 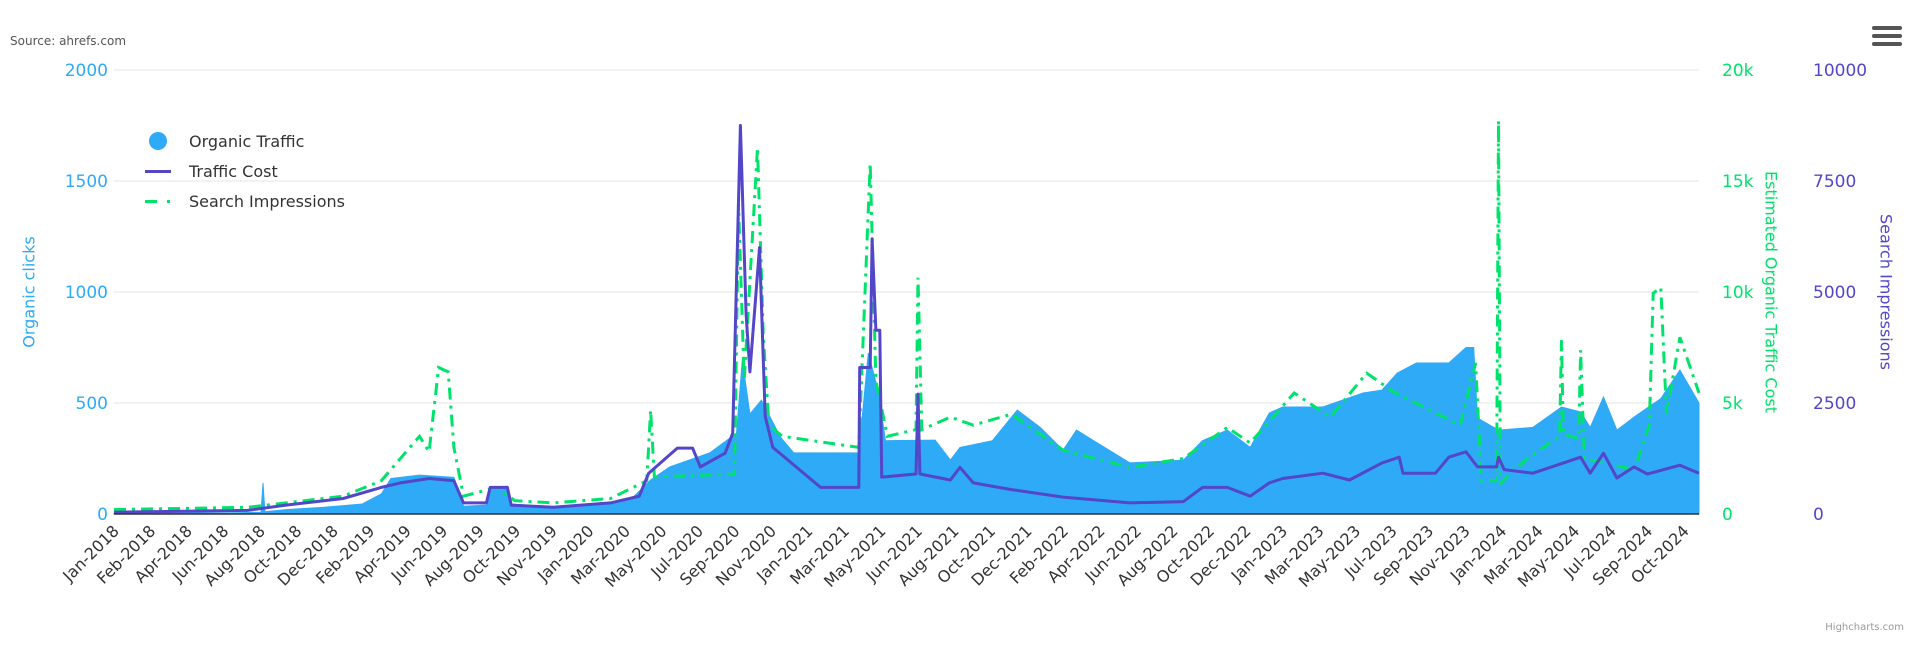 I want to click on source-label: Source: ahrefs.com, so click(x=68, y=41).